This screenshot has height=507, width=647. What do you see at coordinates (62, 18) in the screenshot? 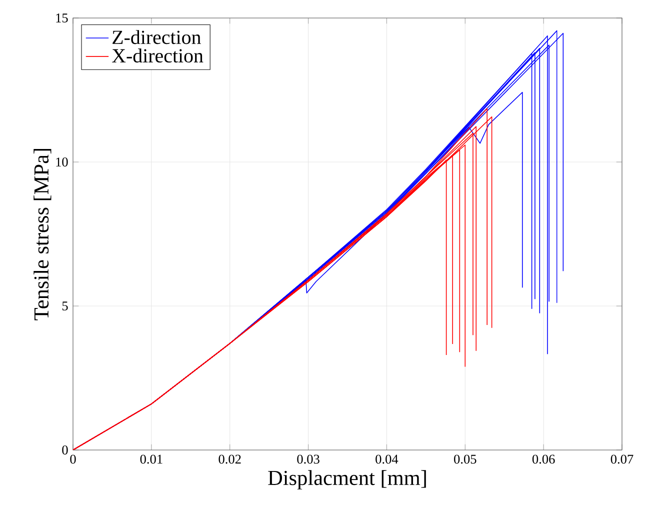
I see `y-tick-label: 15` at bounding box center [62, 18].